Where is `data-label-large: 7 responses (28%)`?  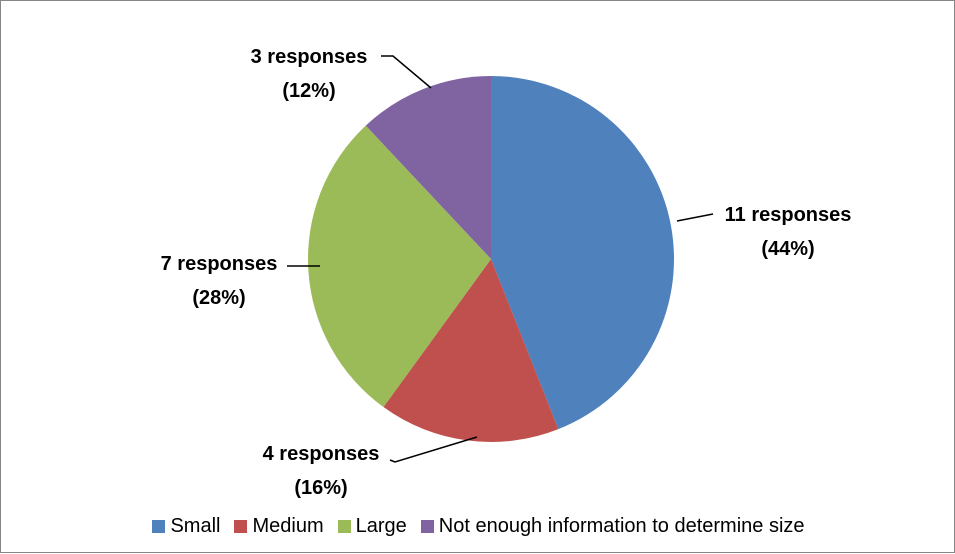 data-label-large: 7 responses (28%) is located at coordinates (219, 281).